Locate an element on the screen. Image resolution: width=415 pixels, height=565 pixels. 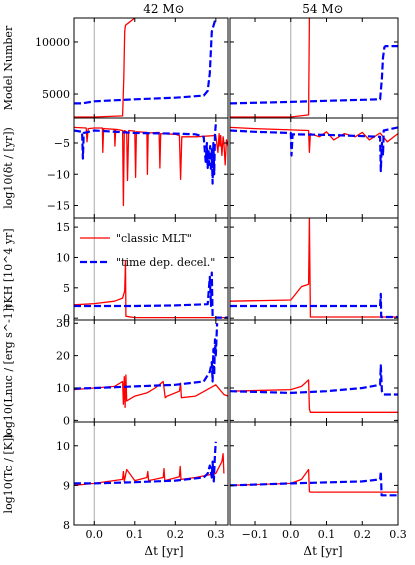
y-axis-label: Model Number is located at coordinates (8, 67).